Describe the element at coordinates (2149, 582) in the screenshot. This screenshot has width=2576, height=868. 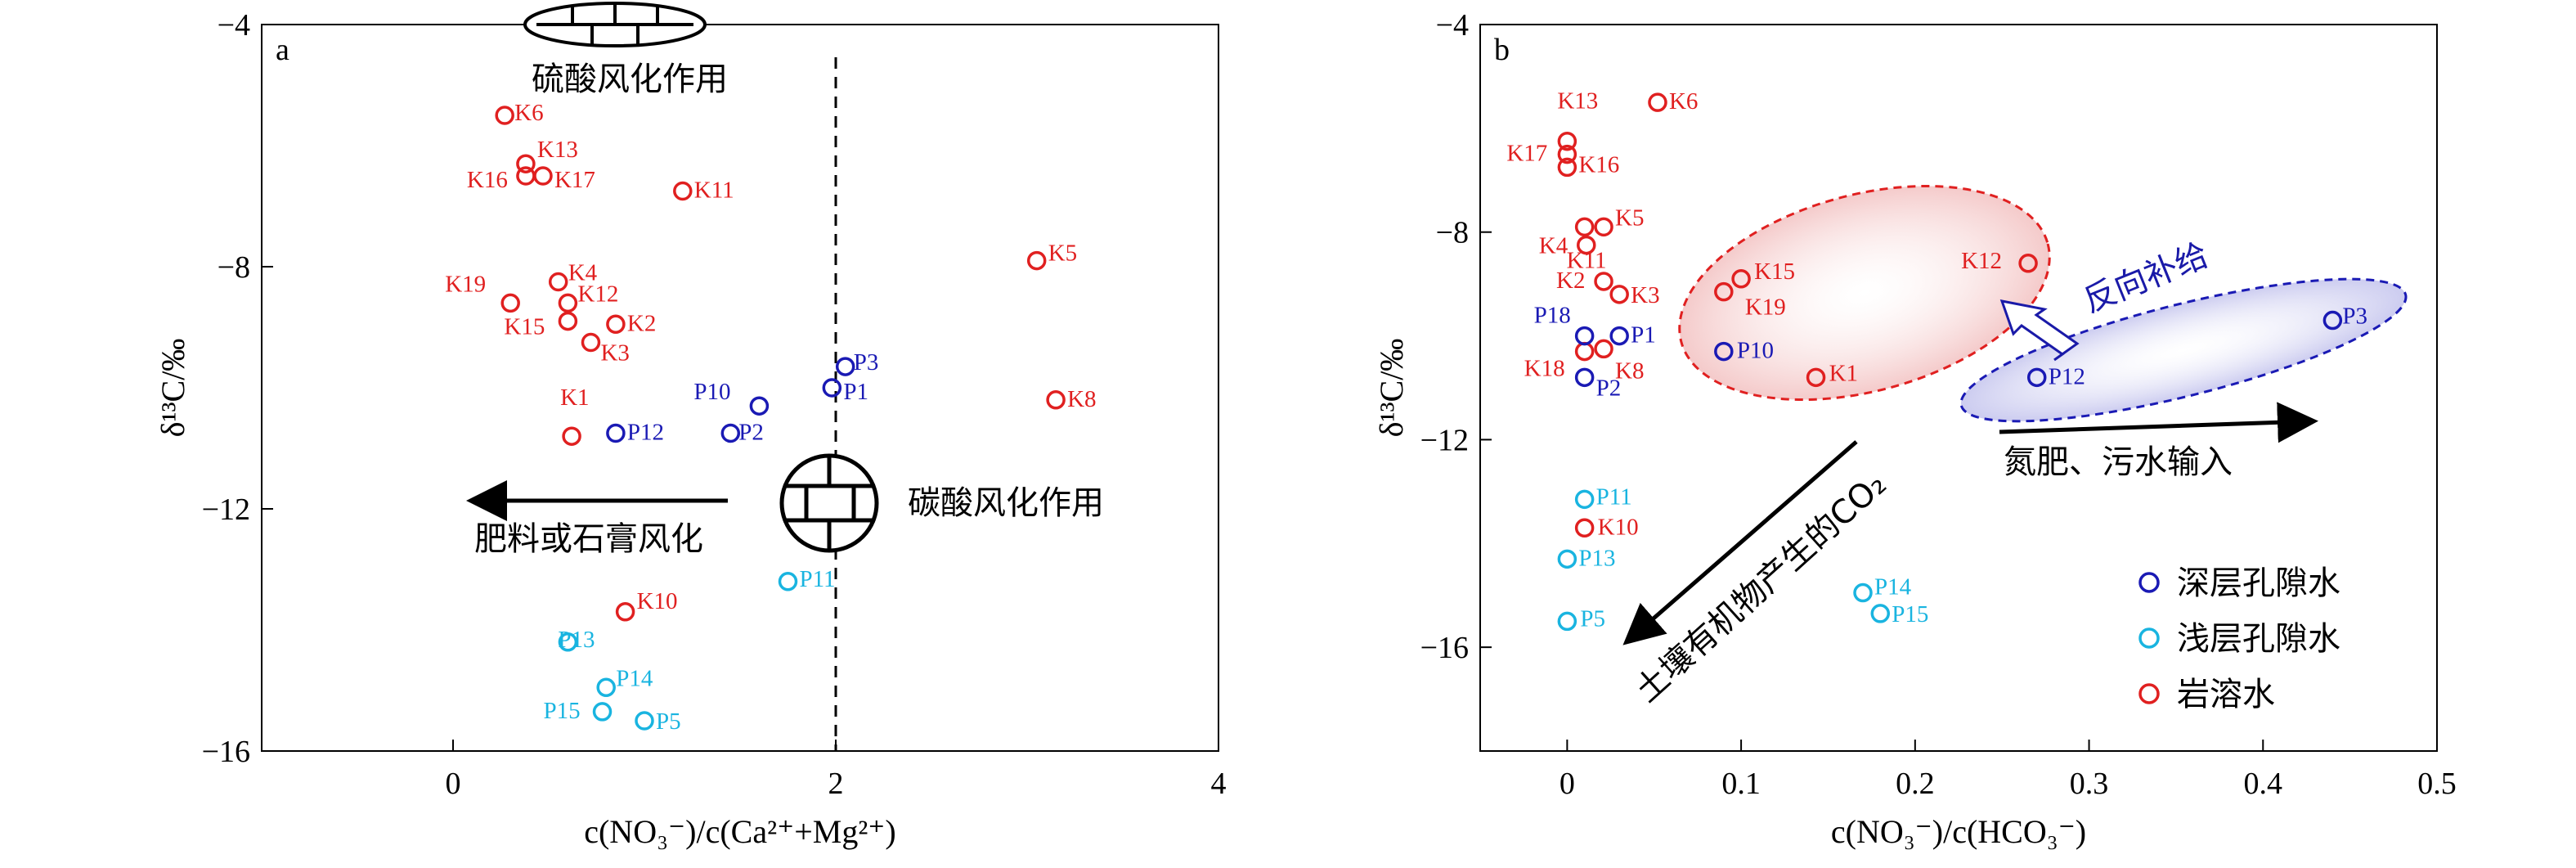
I see `legend-marker-deep` at that location.